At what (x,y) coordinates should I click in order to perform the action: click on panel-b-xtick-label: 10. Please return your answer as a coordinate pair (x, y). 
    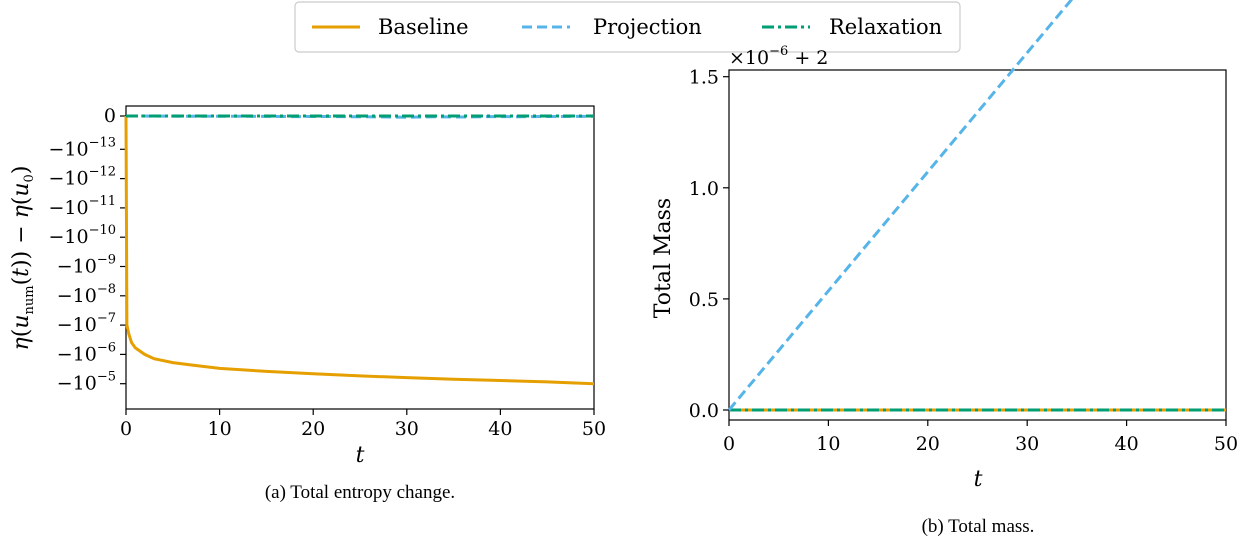
    Looking at the image, I should click on (828, 444).